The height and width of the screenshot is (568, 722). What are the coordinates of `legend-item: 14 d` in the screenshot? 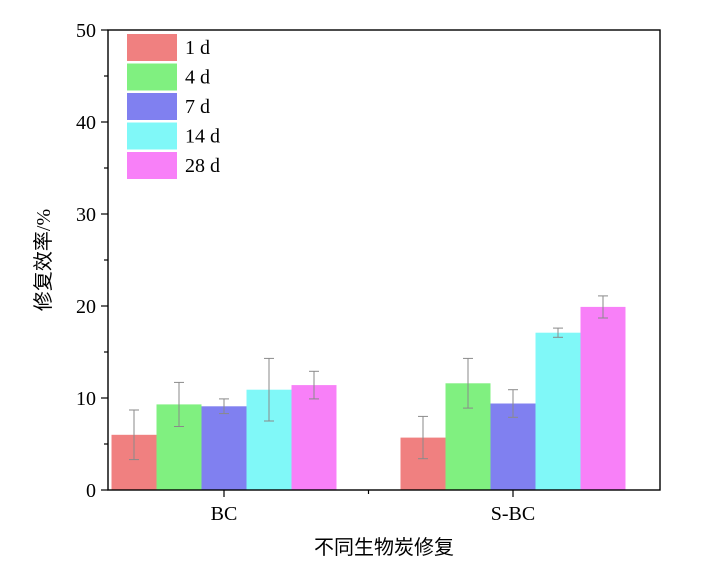 It's located at (173, 136).